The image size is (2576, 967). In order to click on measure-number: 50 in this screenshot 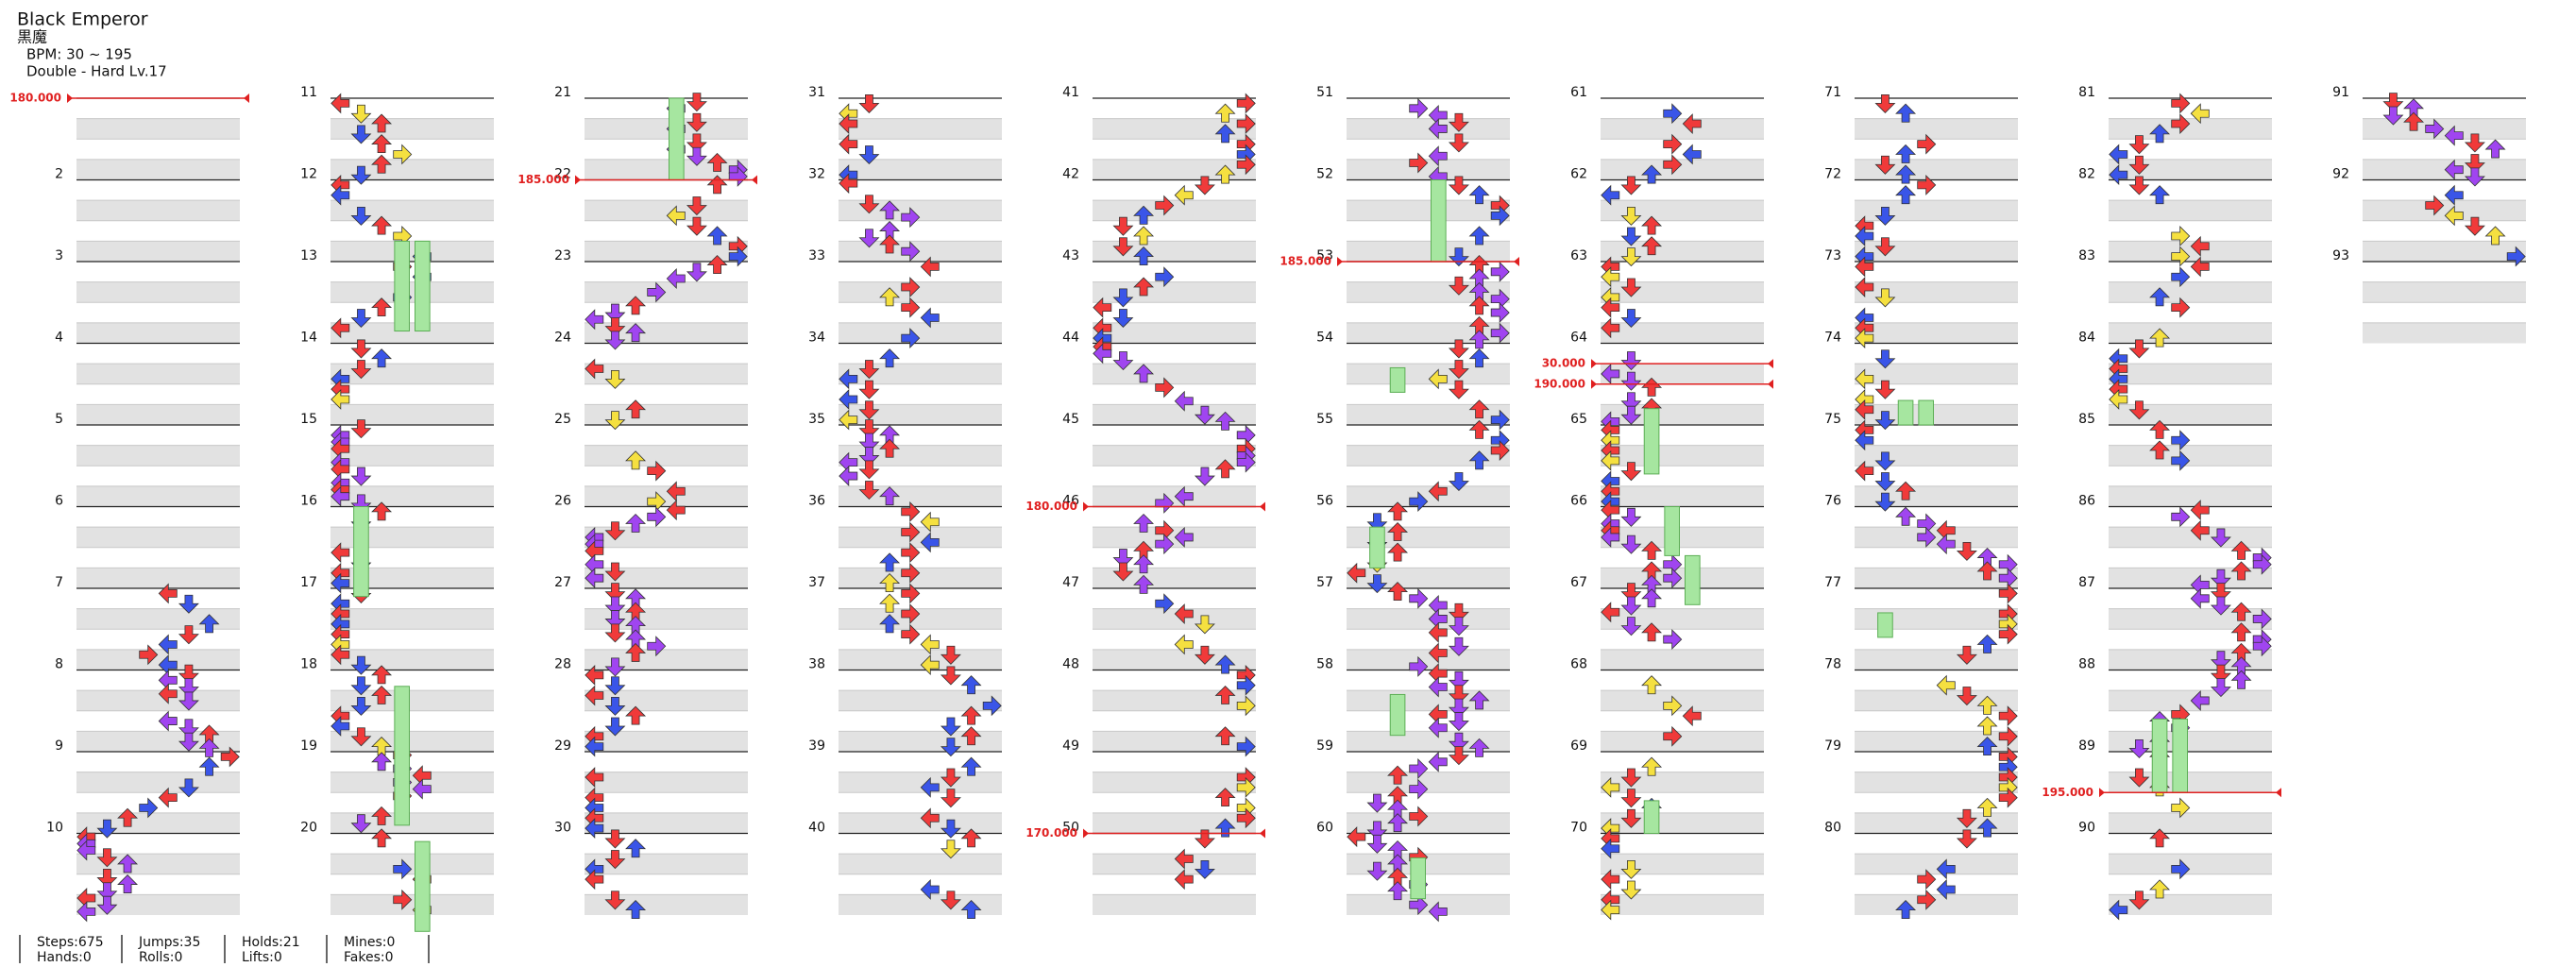, I will do `click(1070, 828)`.